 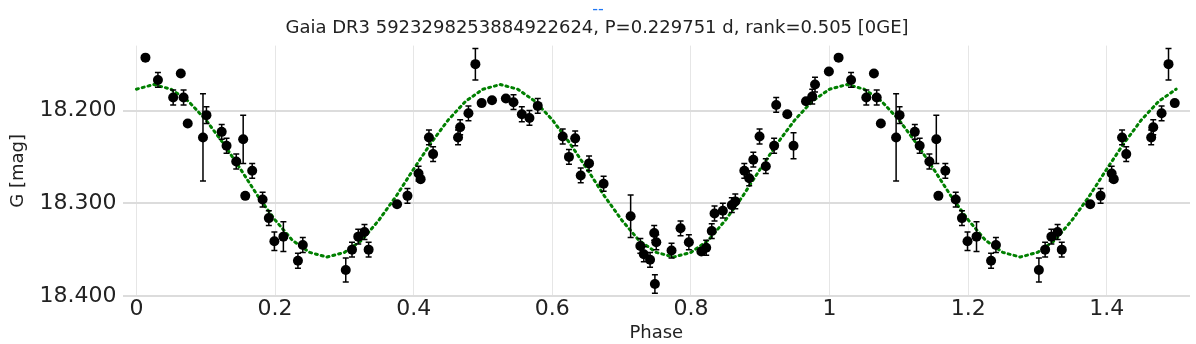 I want to click on y-axis-title: G [mag], so click(x=17, y=170).